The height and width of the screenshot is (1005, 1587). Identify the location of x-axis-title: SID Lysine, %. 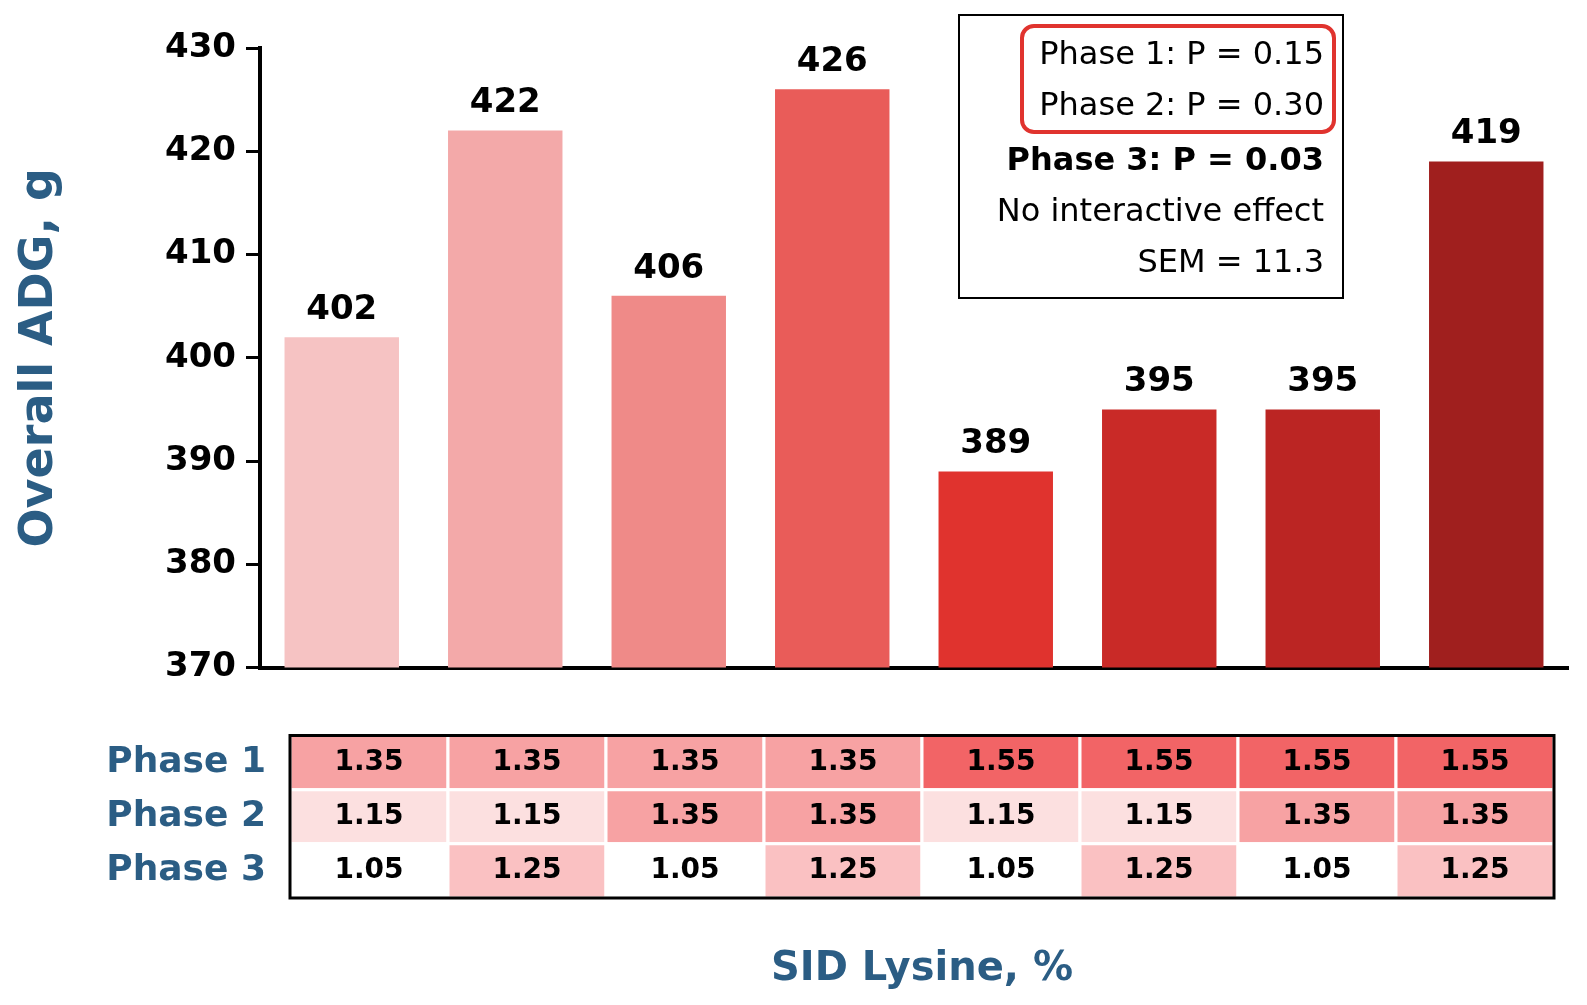
(922, 966).